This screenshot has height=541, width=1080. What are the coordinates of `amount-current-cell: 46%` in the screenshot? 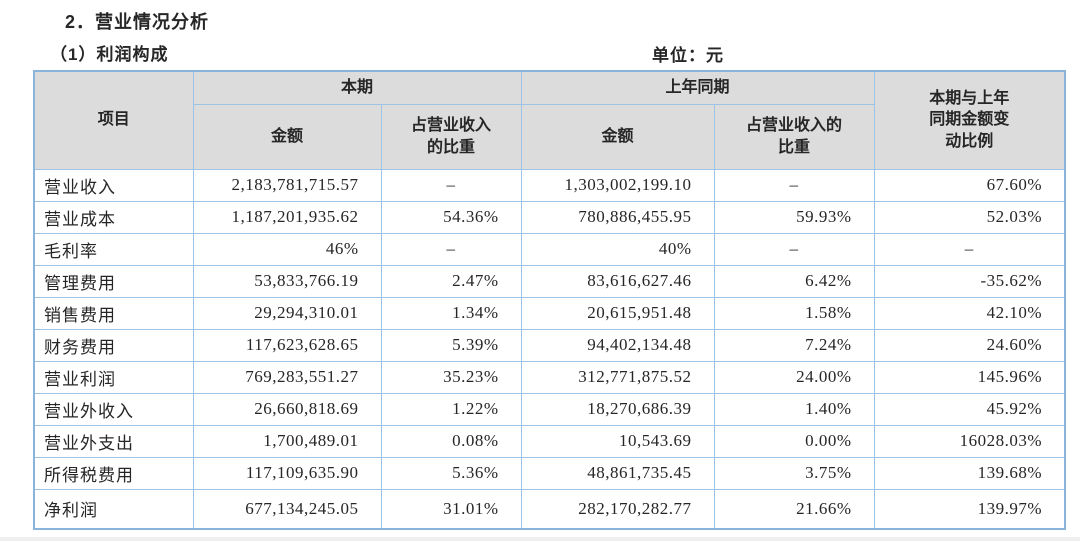 It's located at (287, 249).